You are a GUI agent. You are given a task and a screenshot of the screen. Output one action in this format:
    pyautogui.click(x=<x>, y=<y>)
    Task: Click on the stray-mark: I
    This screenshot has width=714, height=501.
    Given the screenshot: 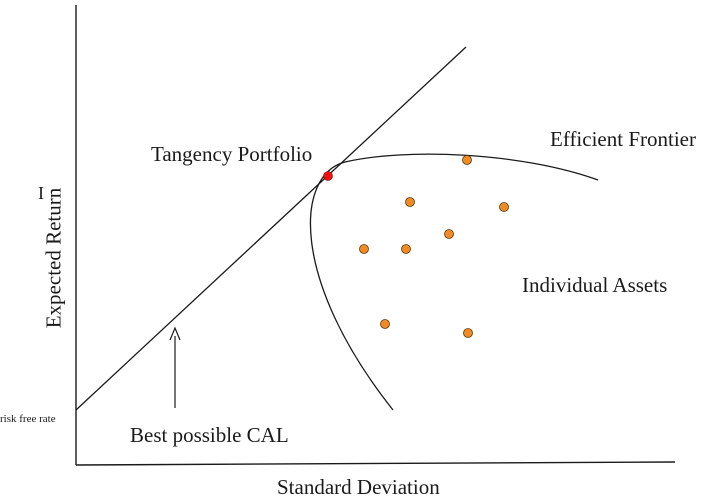 What is the action you would take?
    pyautogui.click(x=41, y=193)
    